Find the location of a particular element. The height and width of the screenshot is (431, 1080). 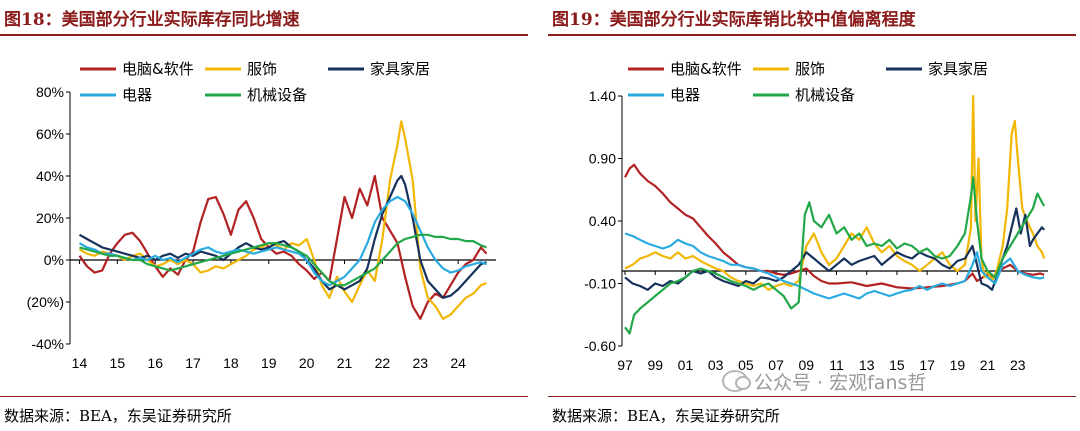

y-tick-label: 0% is located at coordinates (54, 260).